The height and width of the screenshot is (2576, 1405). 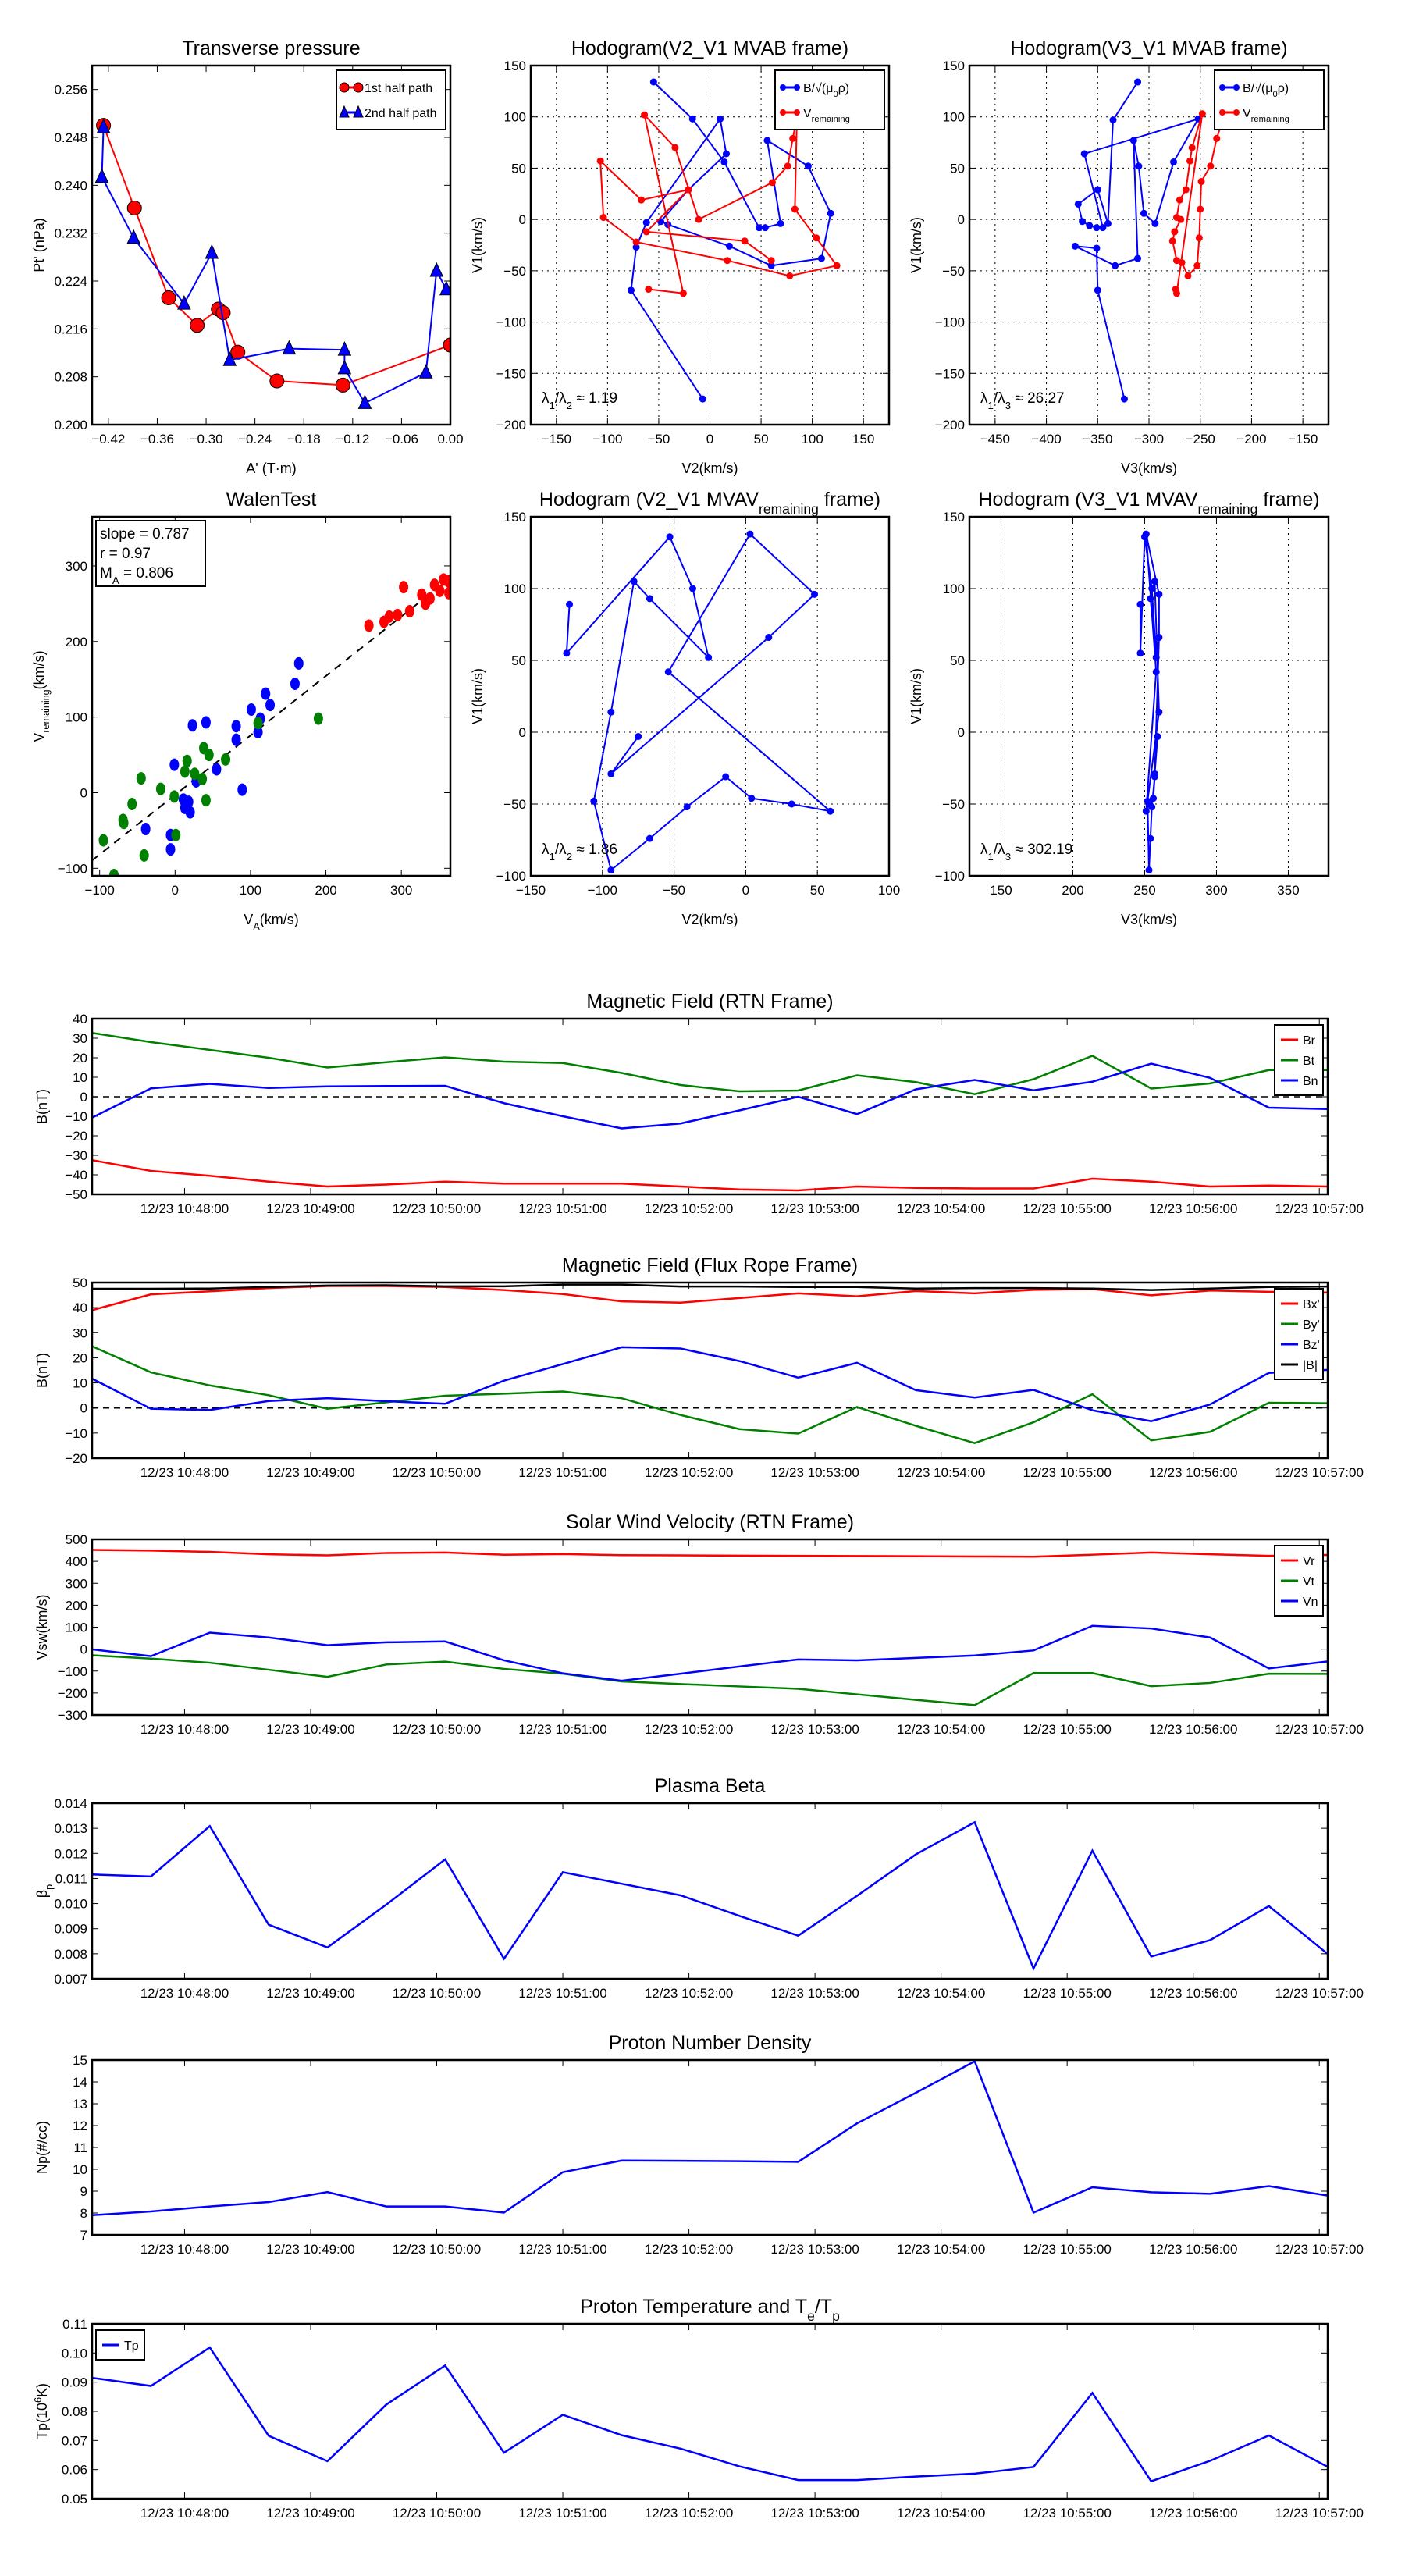 What do you see at coordinates (401, 114) in the screenshot?
I see `legend-label: 2nd half path` at bounding box center [401, 114].